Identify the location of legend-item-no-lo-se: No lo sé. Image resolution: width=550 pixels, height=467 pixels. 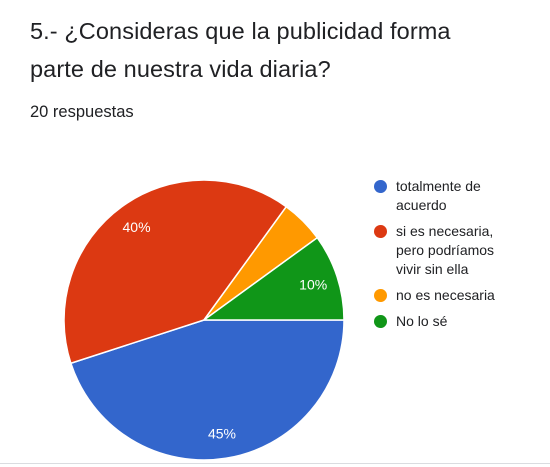
(447, 321).